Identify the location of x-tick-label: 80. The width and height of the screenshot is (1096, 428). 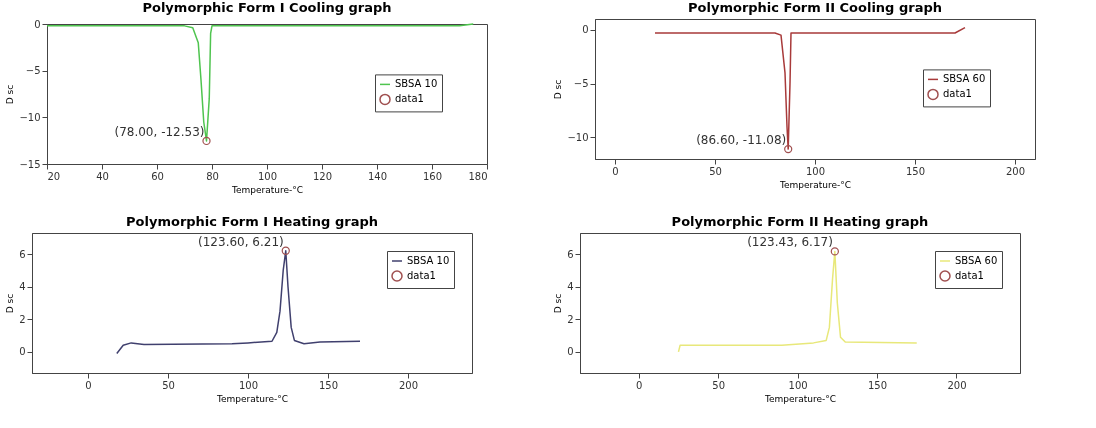
(212, 176).